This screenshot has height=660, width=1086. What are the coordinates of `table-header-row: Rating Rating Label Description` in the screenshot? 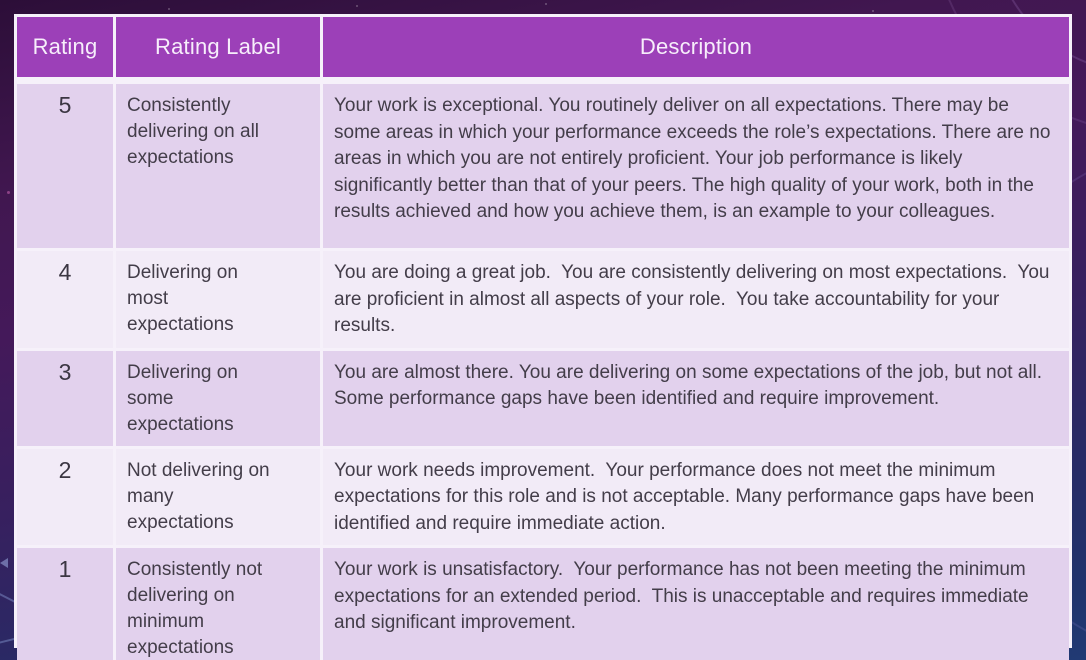 It's located at (543, 47).